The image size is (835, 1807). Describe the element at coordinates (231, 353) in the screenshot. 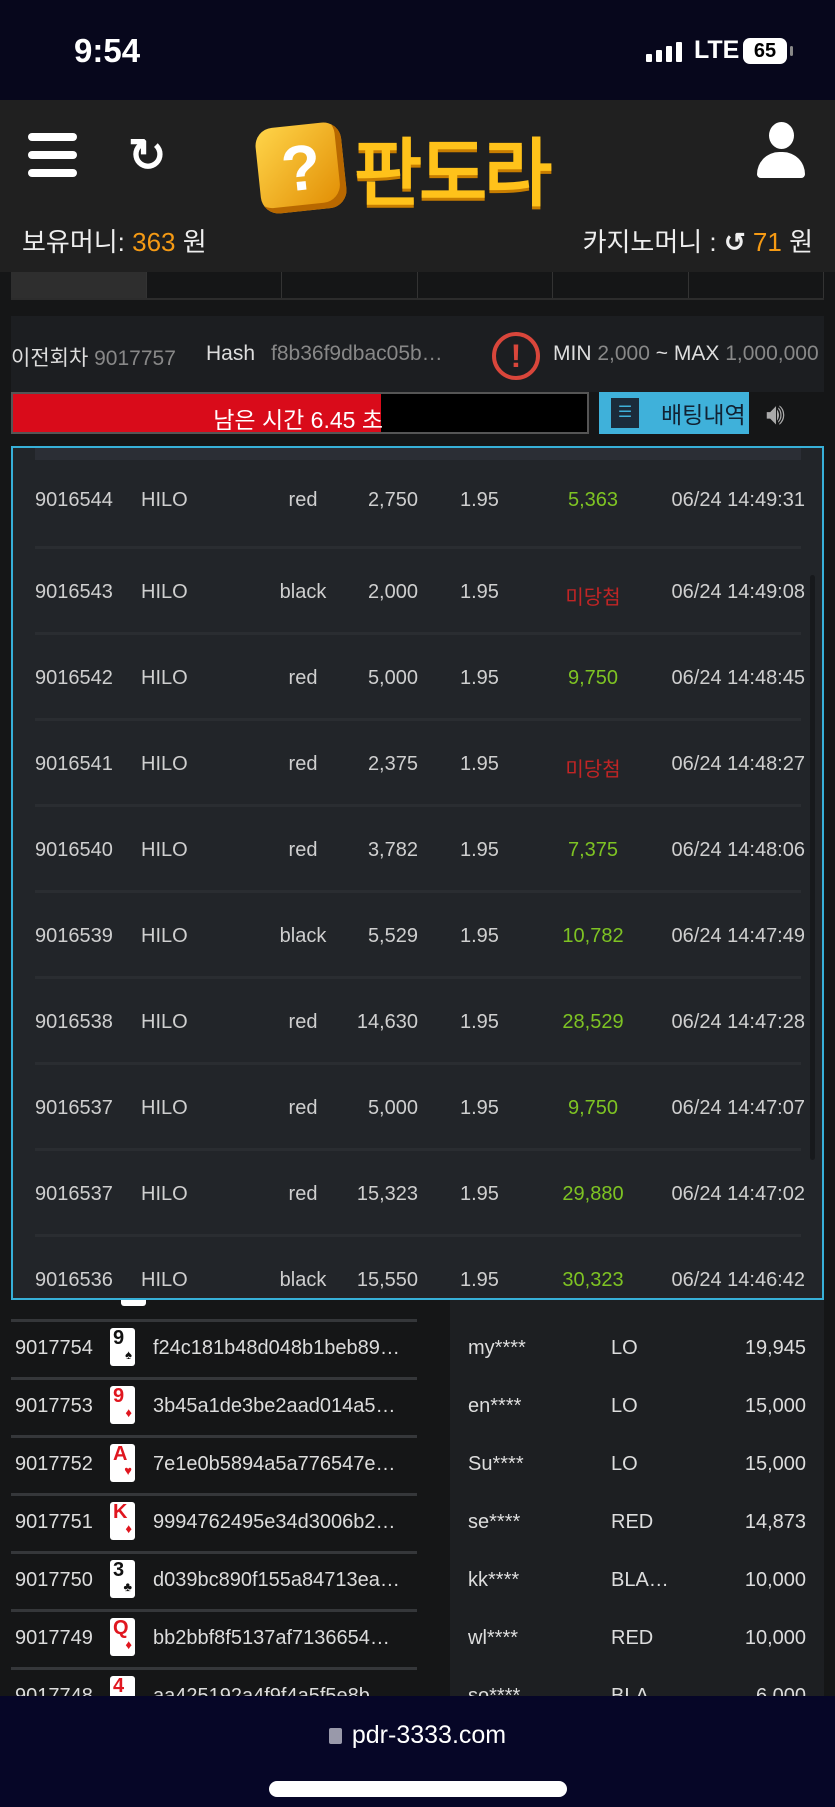

I see `hash-label: Hash` at that location.